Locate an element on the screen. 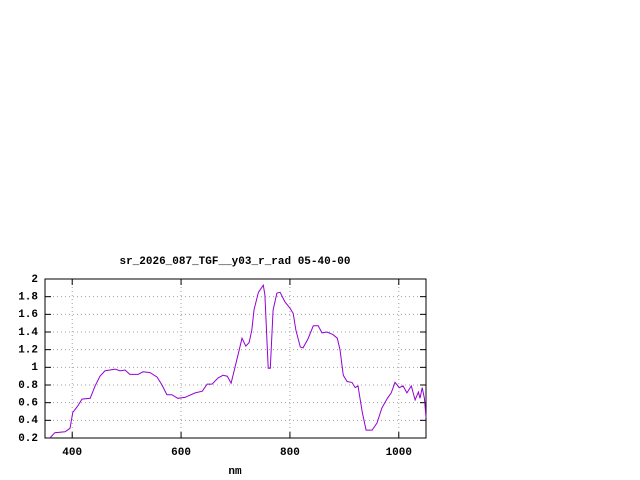 The width and height of the screenshot is (640, 480). y-tick-label: 2 is located at coordinates (34, 280).